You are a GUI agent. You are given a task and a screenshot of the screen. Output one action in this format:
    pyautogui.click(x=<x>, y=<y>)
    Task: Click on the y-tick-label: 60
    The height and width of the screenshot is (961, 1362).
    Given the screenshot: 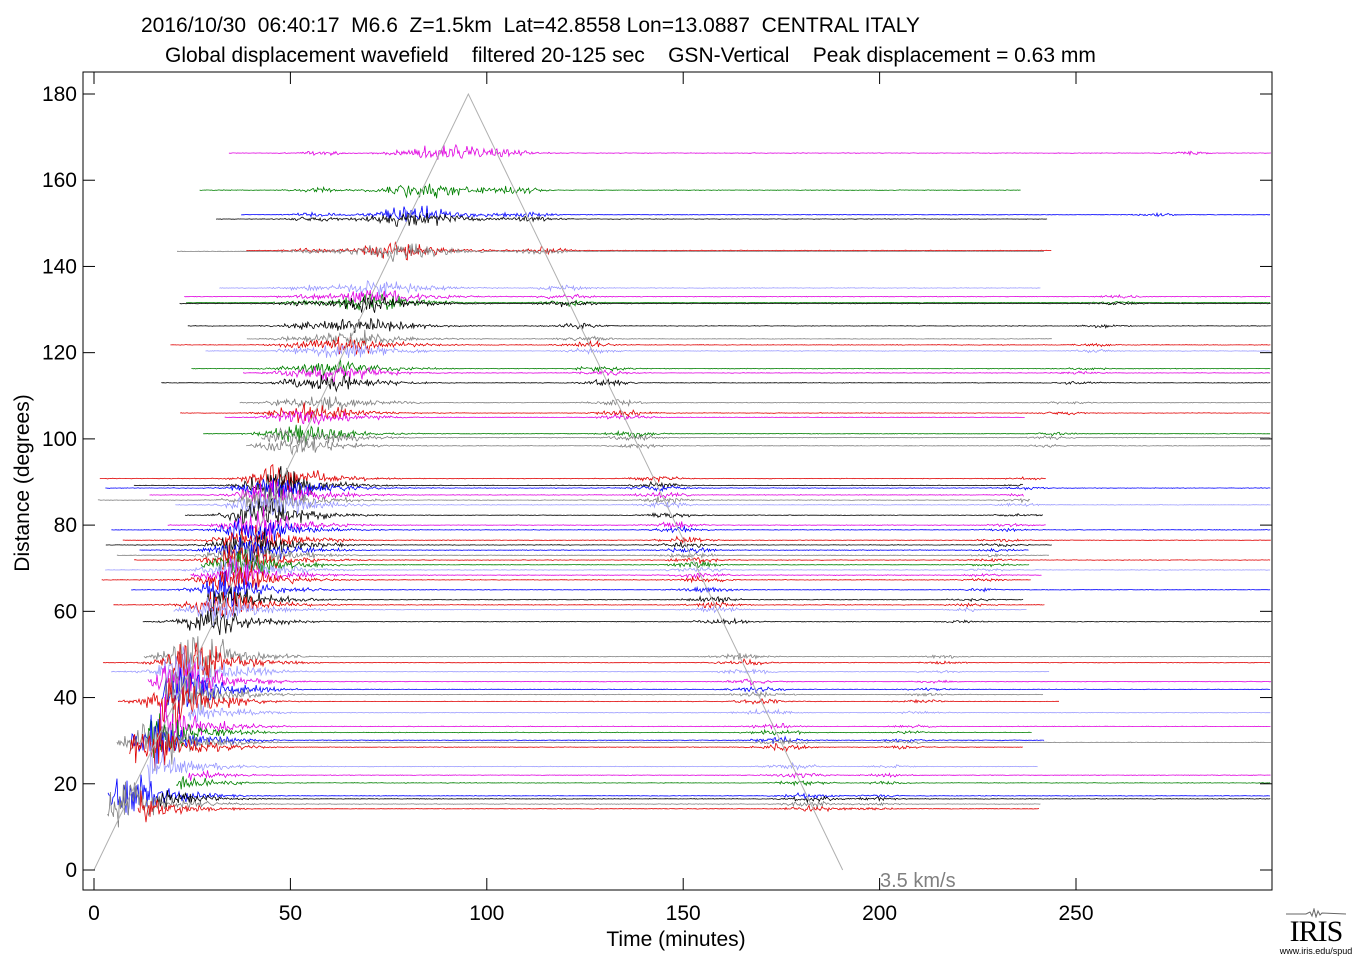 What is the action you would take?
    pyautogui.click(x=65, y=611)
    